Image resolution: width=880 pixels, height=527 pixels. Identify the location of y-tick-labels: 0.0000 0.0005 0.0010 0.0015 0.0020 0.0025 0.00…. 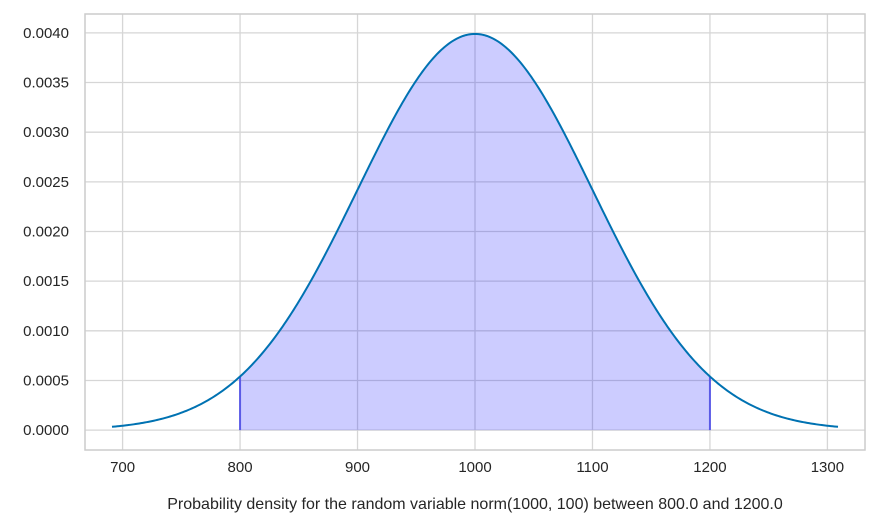
(46, 232).